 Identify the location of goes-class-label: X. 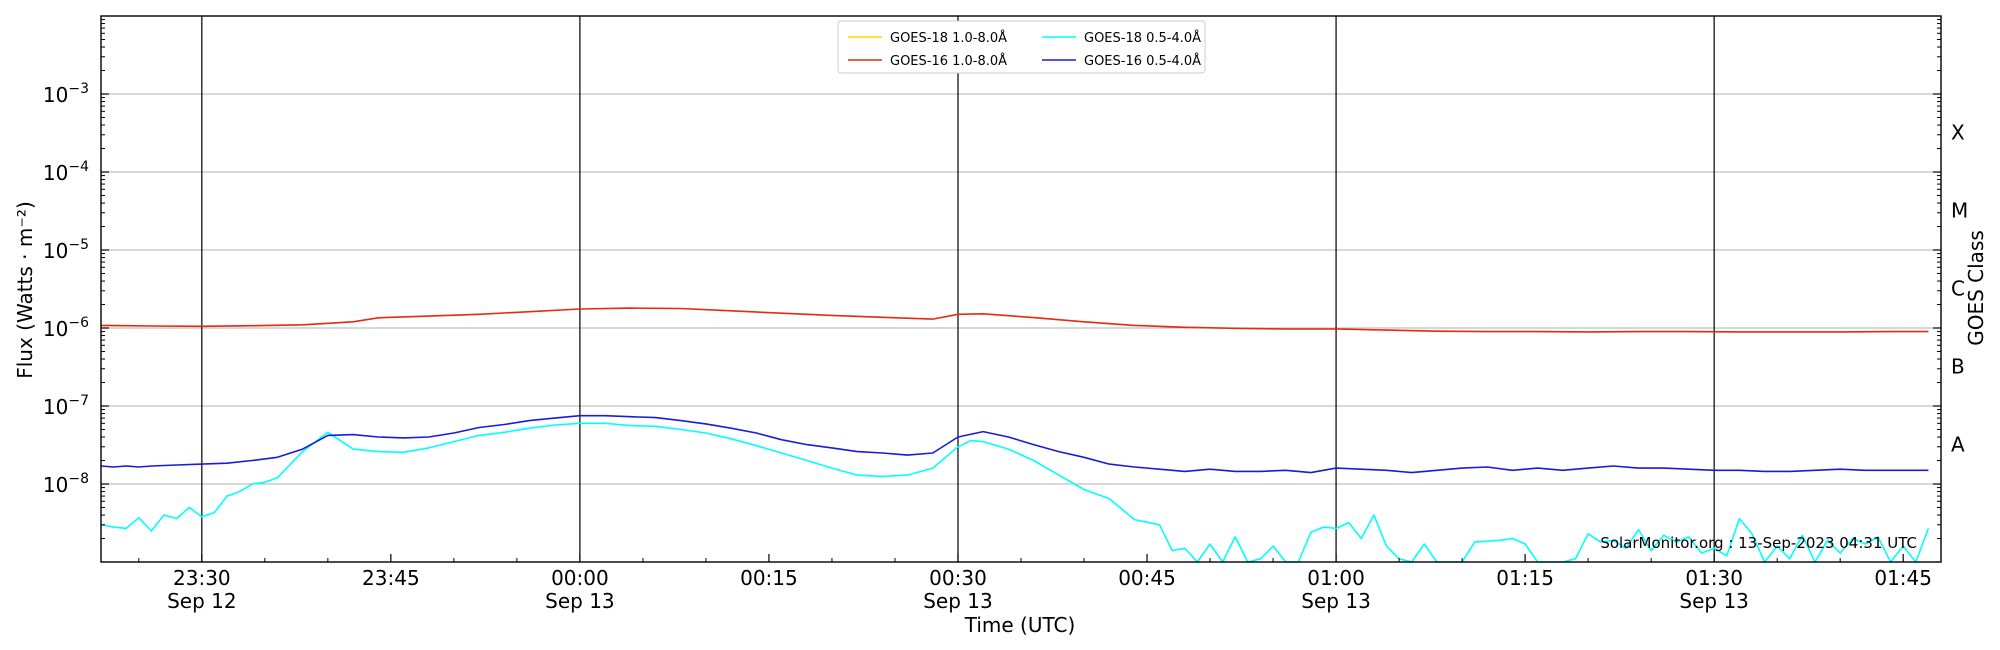
(1958, 133).